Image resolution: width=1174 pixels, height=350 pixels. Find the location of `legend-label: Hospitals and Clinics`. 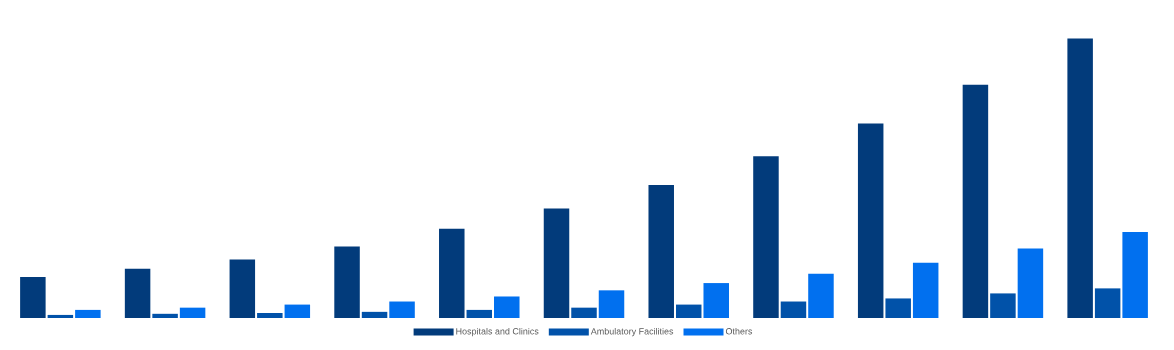

legend-label: Hospitals and Clinics is located at coordinates (497, 332).